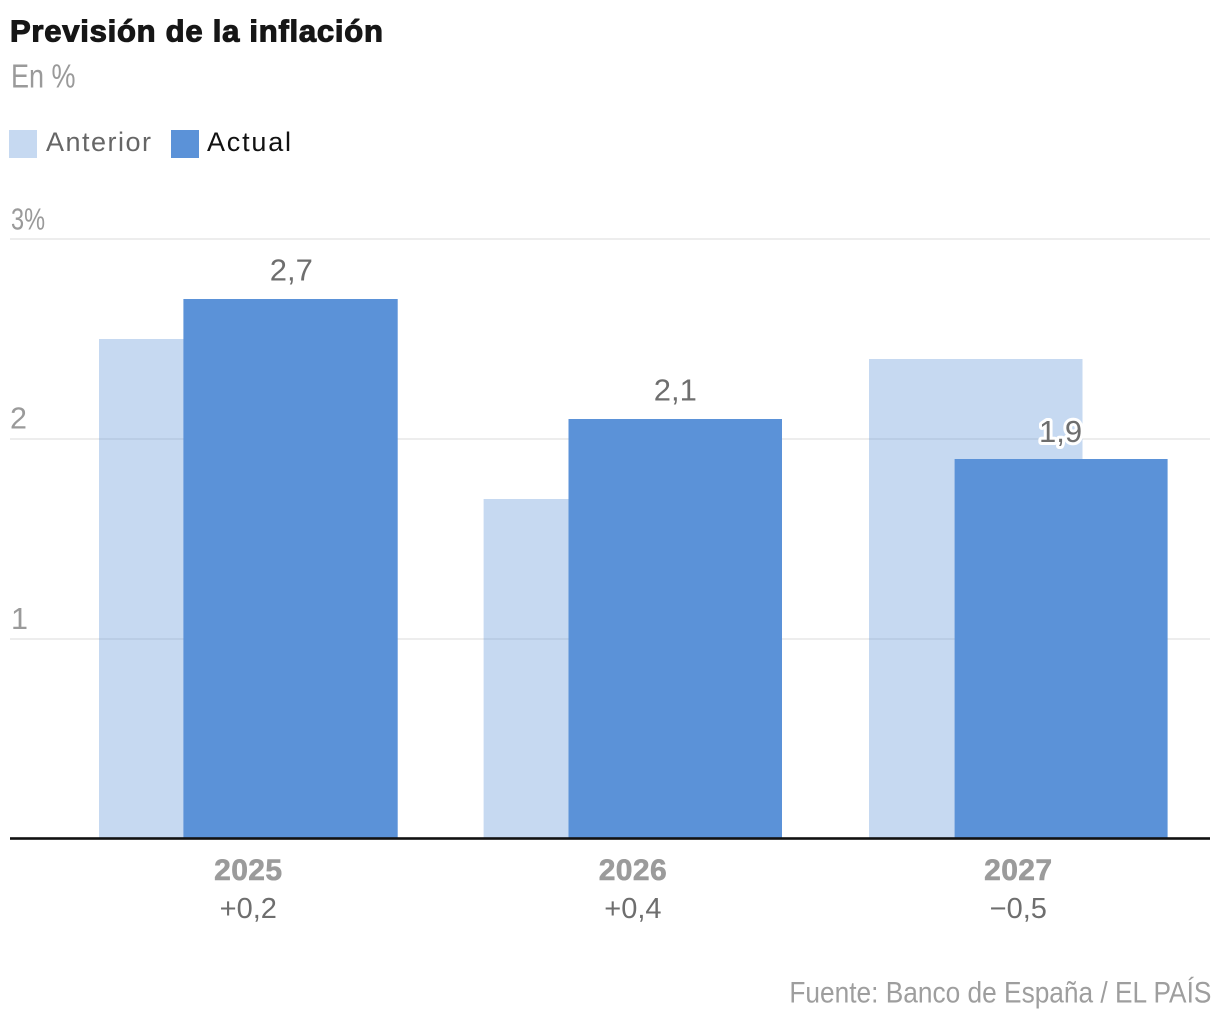  What do you see at coordinates (248, 870) in the screenshot?
I see `svg-text: 2025` at bounding box center [248, 870].